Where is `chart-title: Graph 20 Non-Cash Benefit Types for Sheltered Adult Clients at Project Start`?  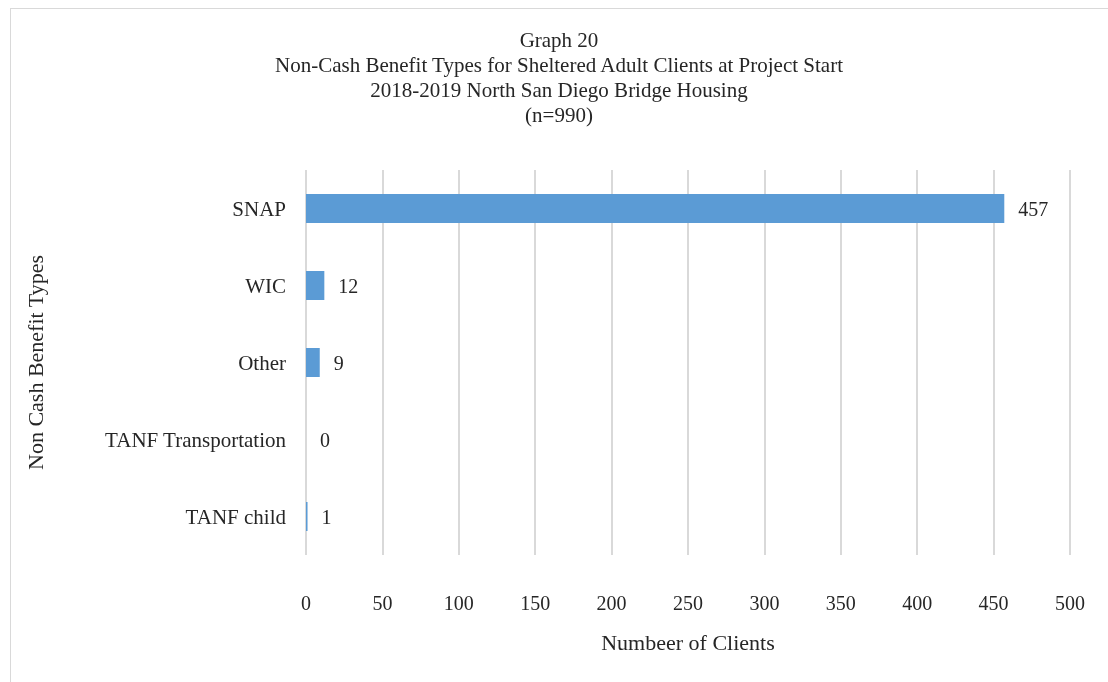
chart-title: Graph 20 Non-Cash Benefit Types for Sheltered Adult Clients at Project Start is located at coordinates (559, 52).